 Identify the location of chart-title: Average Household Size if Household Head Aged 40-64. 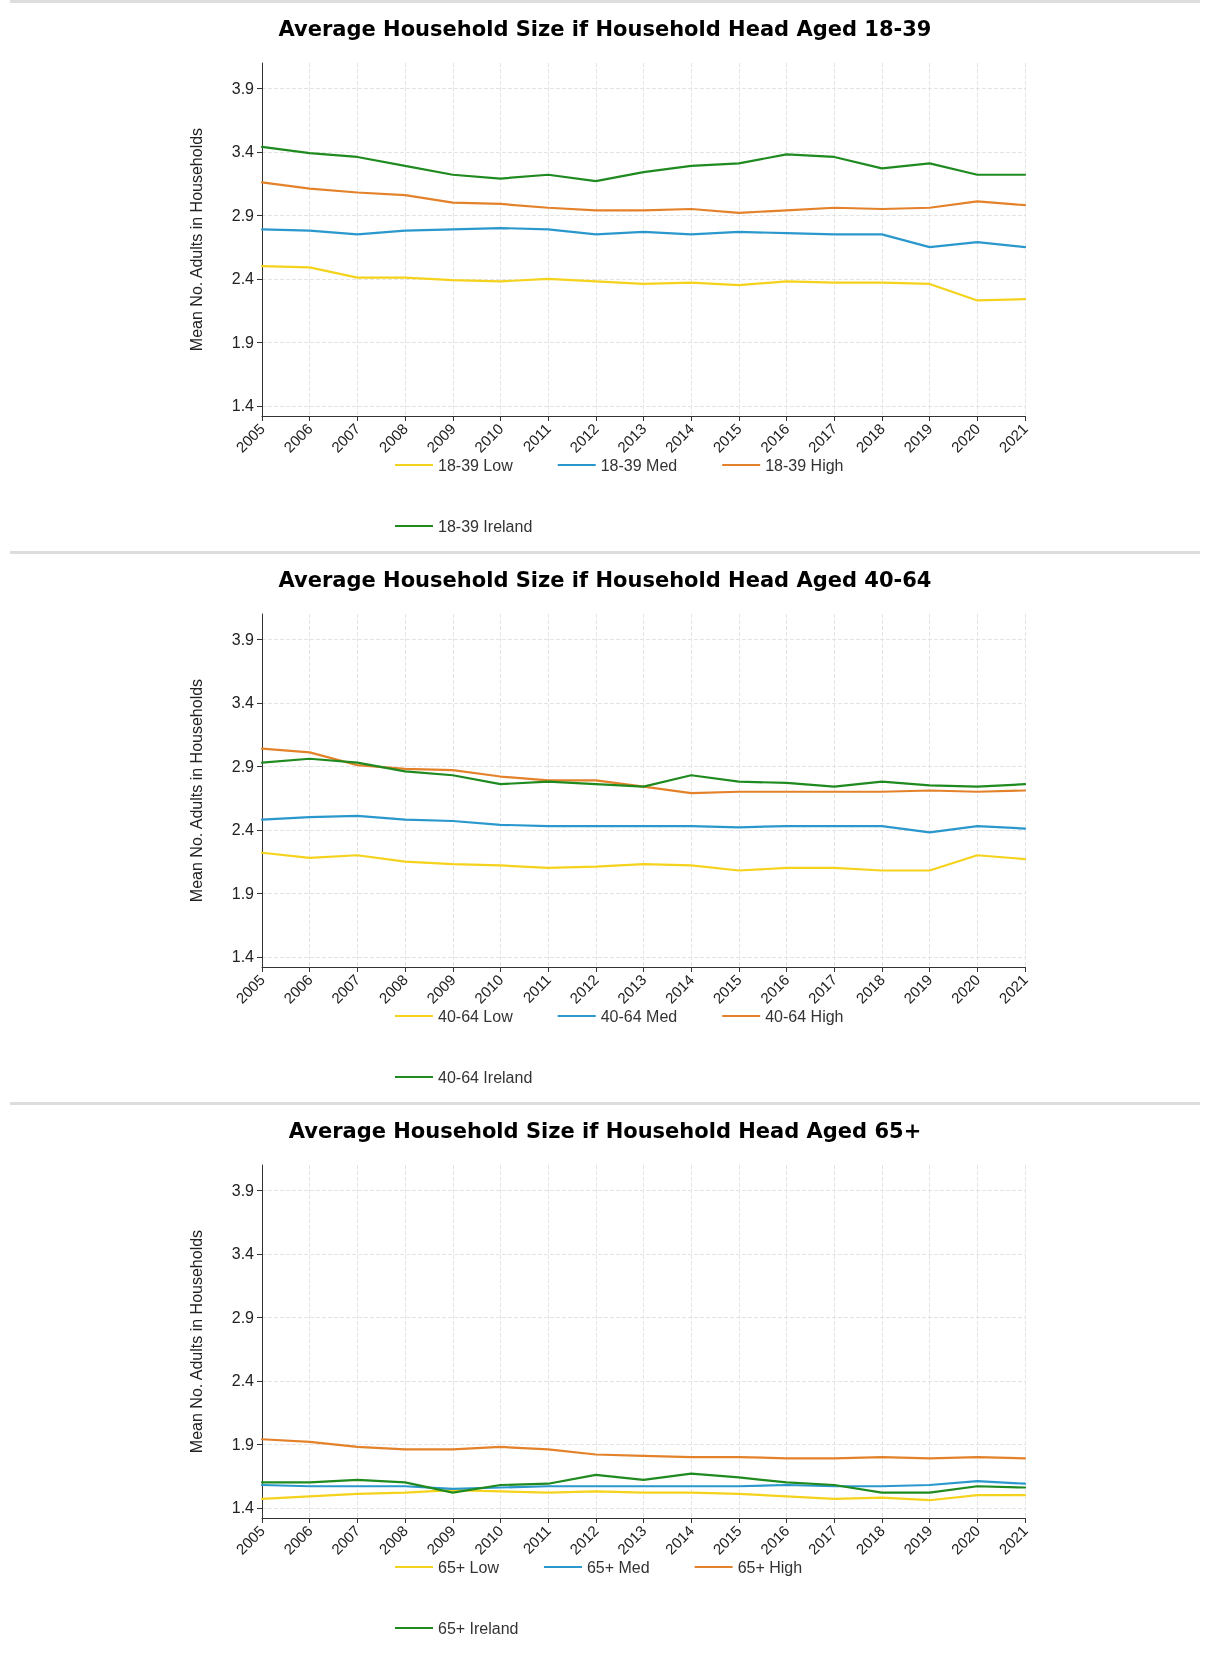
(605, 579).